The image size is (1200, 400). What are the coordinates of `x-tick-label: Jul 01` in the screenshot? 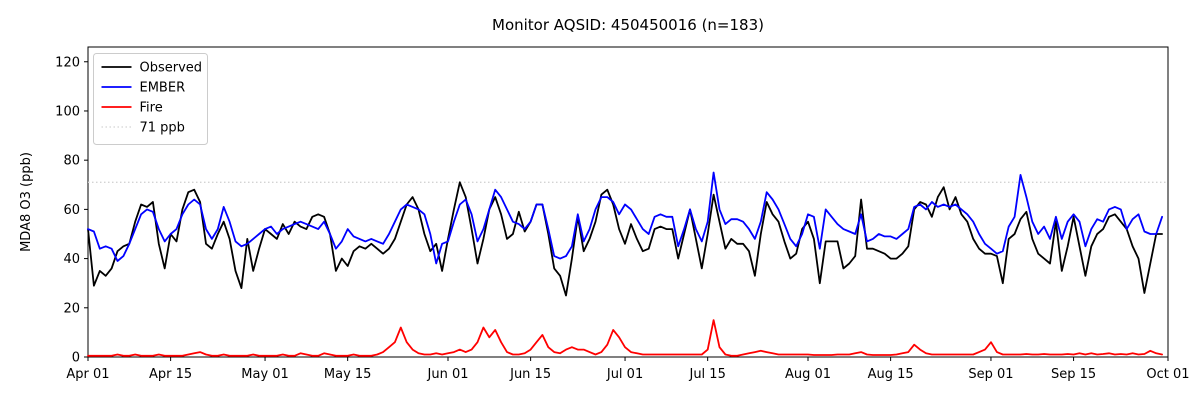 It's located at (624, 374).